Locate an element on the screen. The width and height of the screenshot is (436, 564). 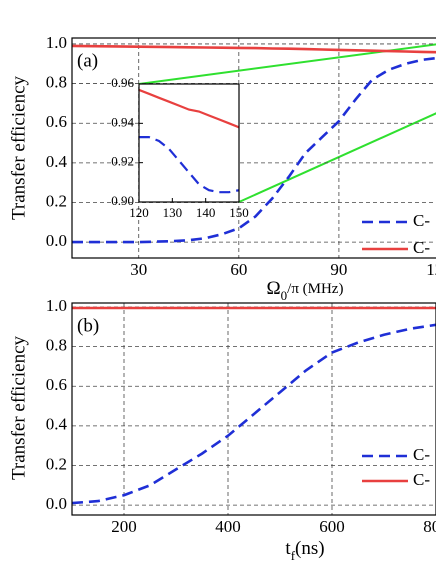
zoom-line is located at coordinates (337, 157).